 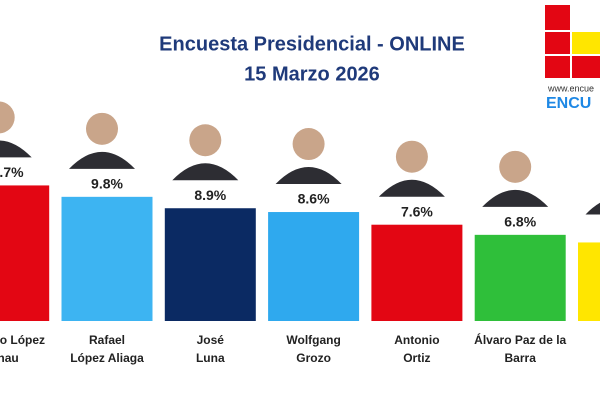 What do you see at coordinates (520, 339) in the screenshot?
I see `category-label: Álvaro Paz de la` at bounding box center [520, 339].